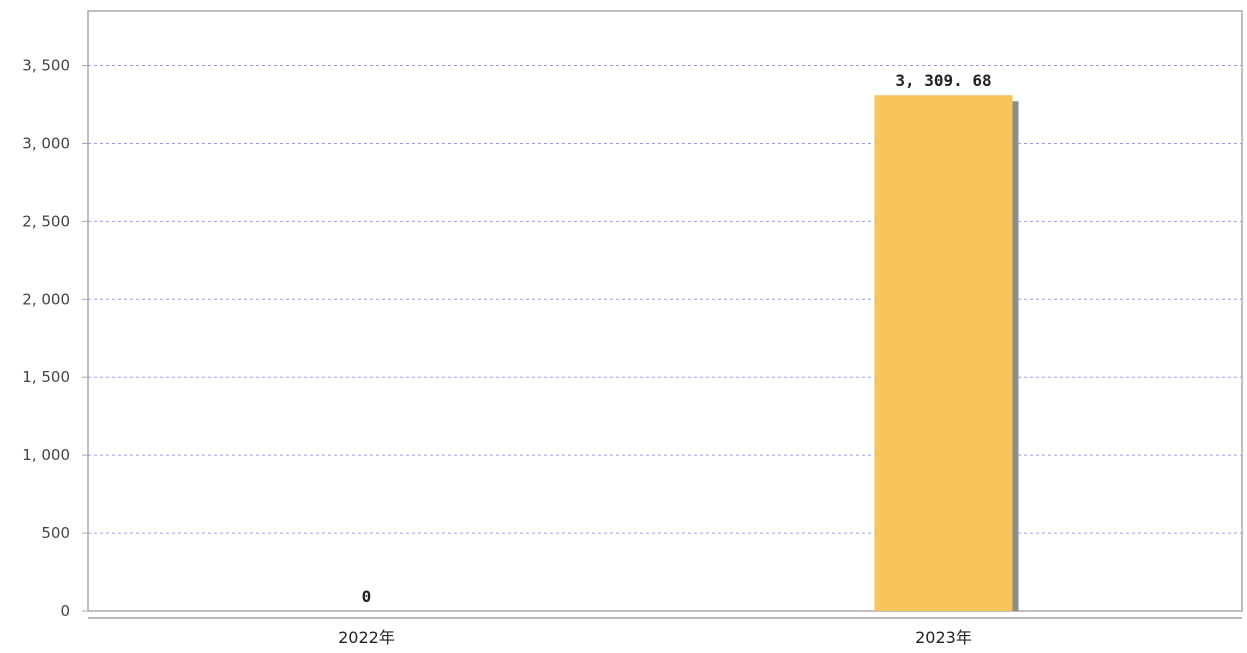 The width and height of the screenshot is (1247, 653). What do you see at coordinates (943, 637) in the screenshot?
I see `x-category-label: 2023年` at bounding box center [943, 637].